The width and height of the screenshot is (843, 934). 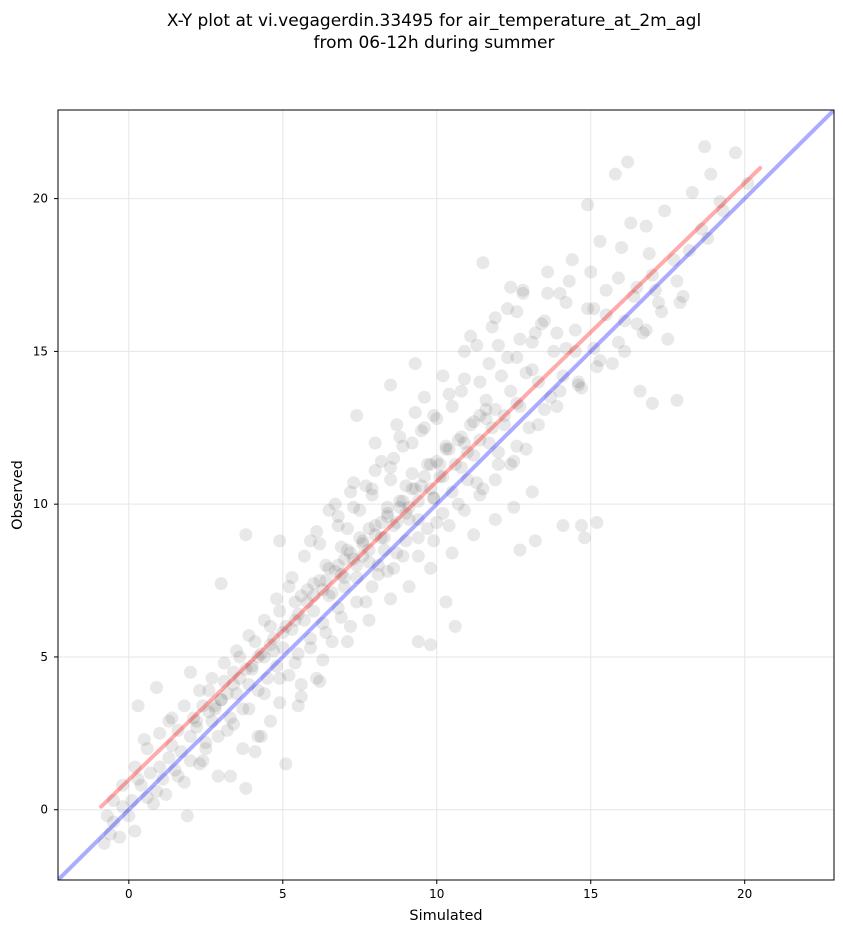 I want to click on y-axis-ticks: 0 5 10 15 20, so click(x=45, y=504).